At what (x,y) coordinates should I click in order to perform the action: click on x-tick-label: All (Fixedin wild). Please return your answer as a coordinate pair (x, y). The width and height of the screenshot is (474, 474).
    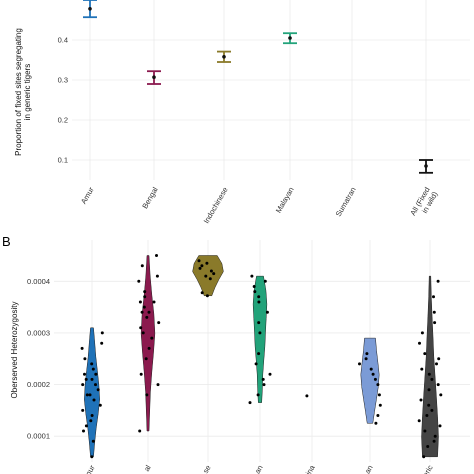
    Looking at the image, I should click on (423, 203).